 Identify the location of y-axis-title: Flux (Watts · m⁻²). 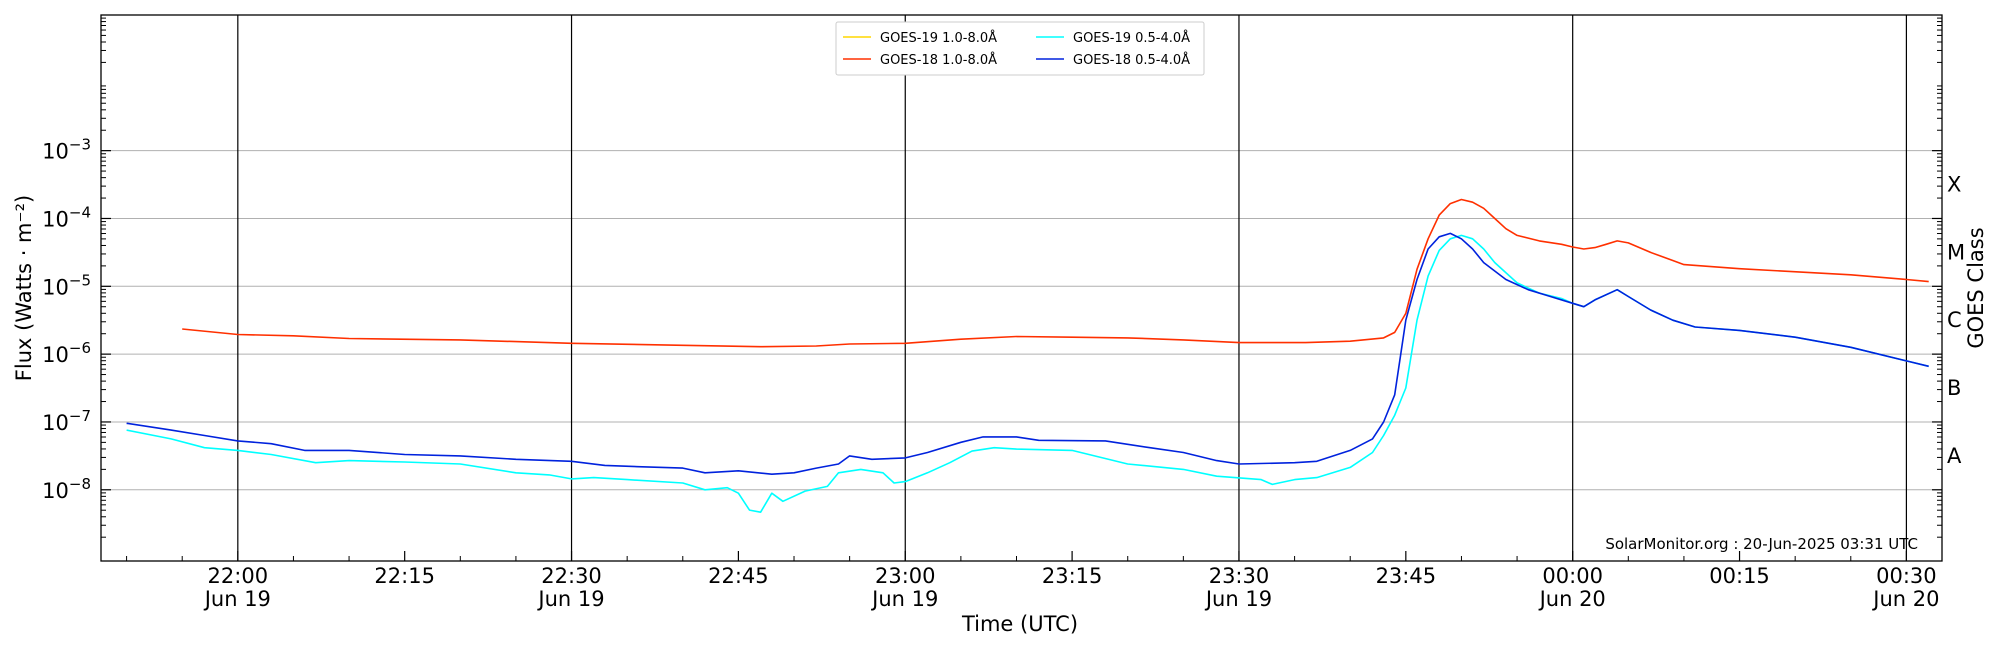
(24, 288).